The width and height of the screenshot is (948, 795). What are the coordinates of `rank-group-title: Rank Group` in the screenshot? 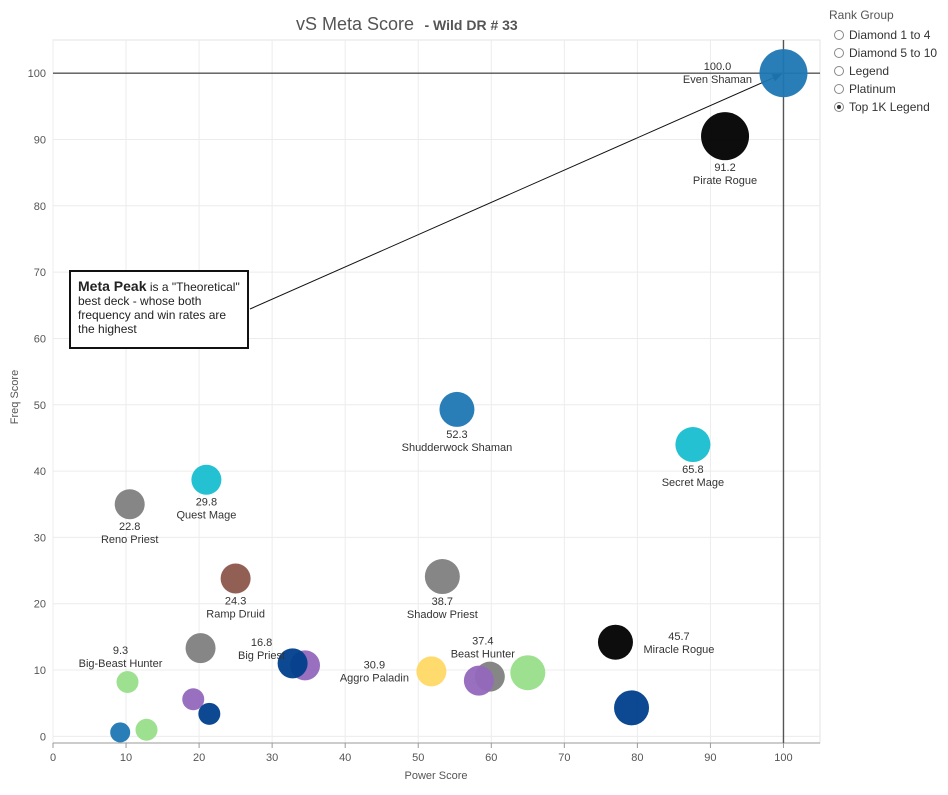 It's located at (861, 15).